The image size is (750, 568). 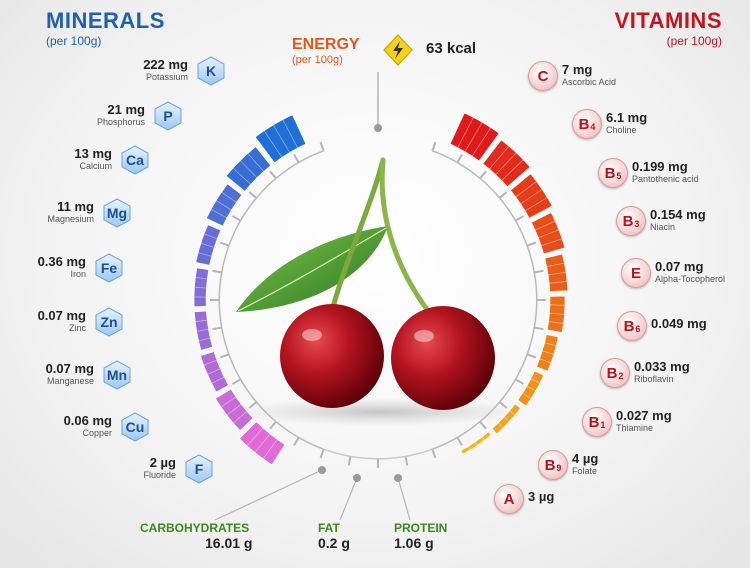 I want to click on vitamin-name: Niacin, so click(x=663, y=227).